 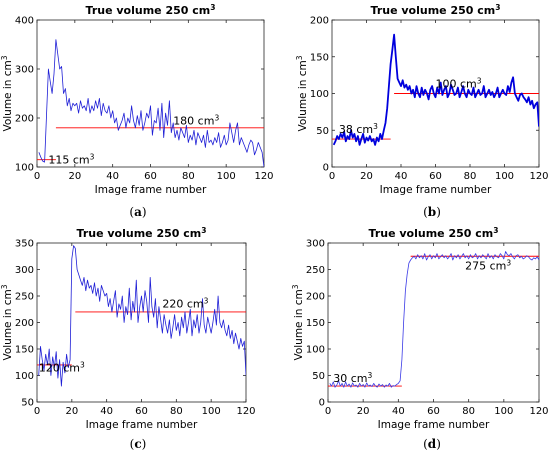 What do you see at coordinates (488, 266) in the screenshot?
I see `annotation-label: 275 cm3` at bounding box center [488, 266].